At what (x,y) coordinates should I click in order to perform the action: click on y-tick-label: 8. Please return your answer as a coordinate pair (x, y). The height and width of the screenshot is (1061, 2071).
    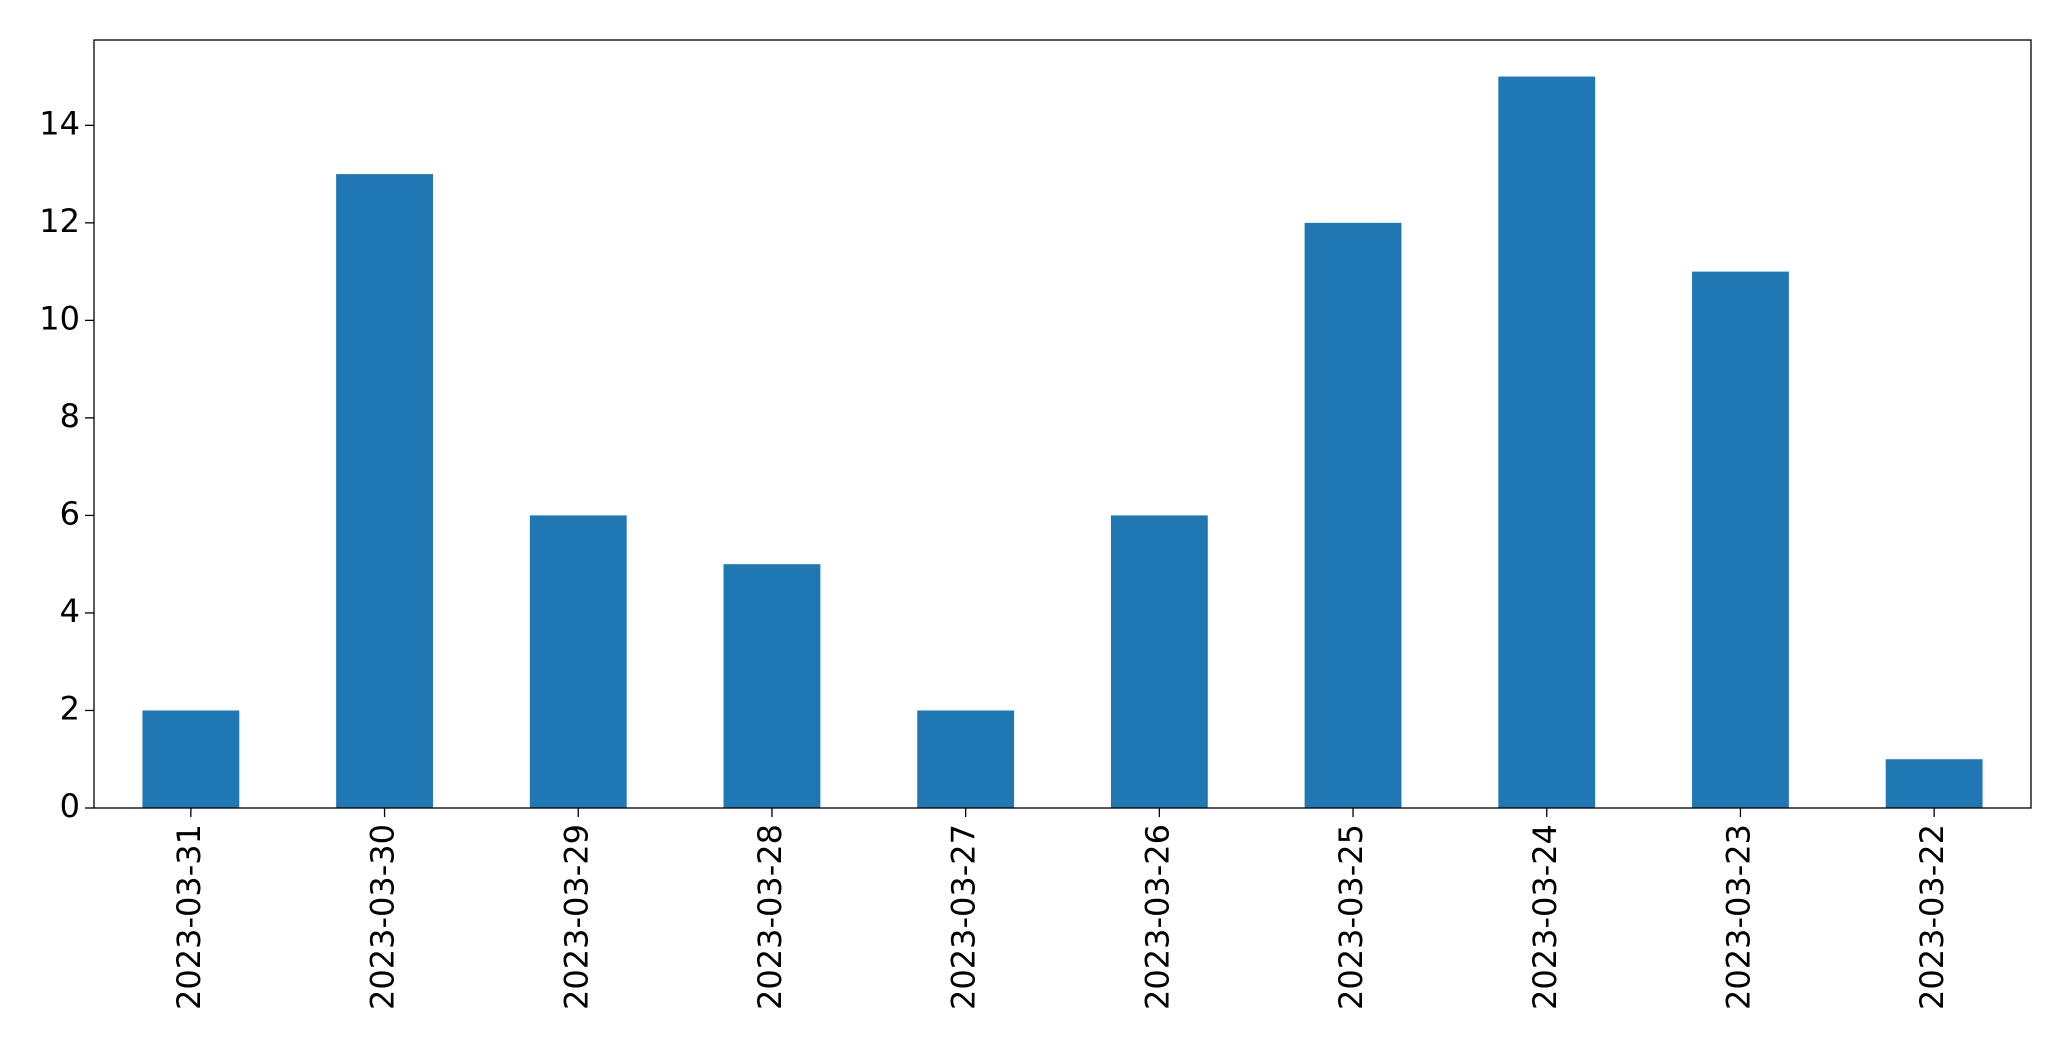
    Looking at the image, I should click on (70, 416).